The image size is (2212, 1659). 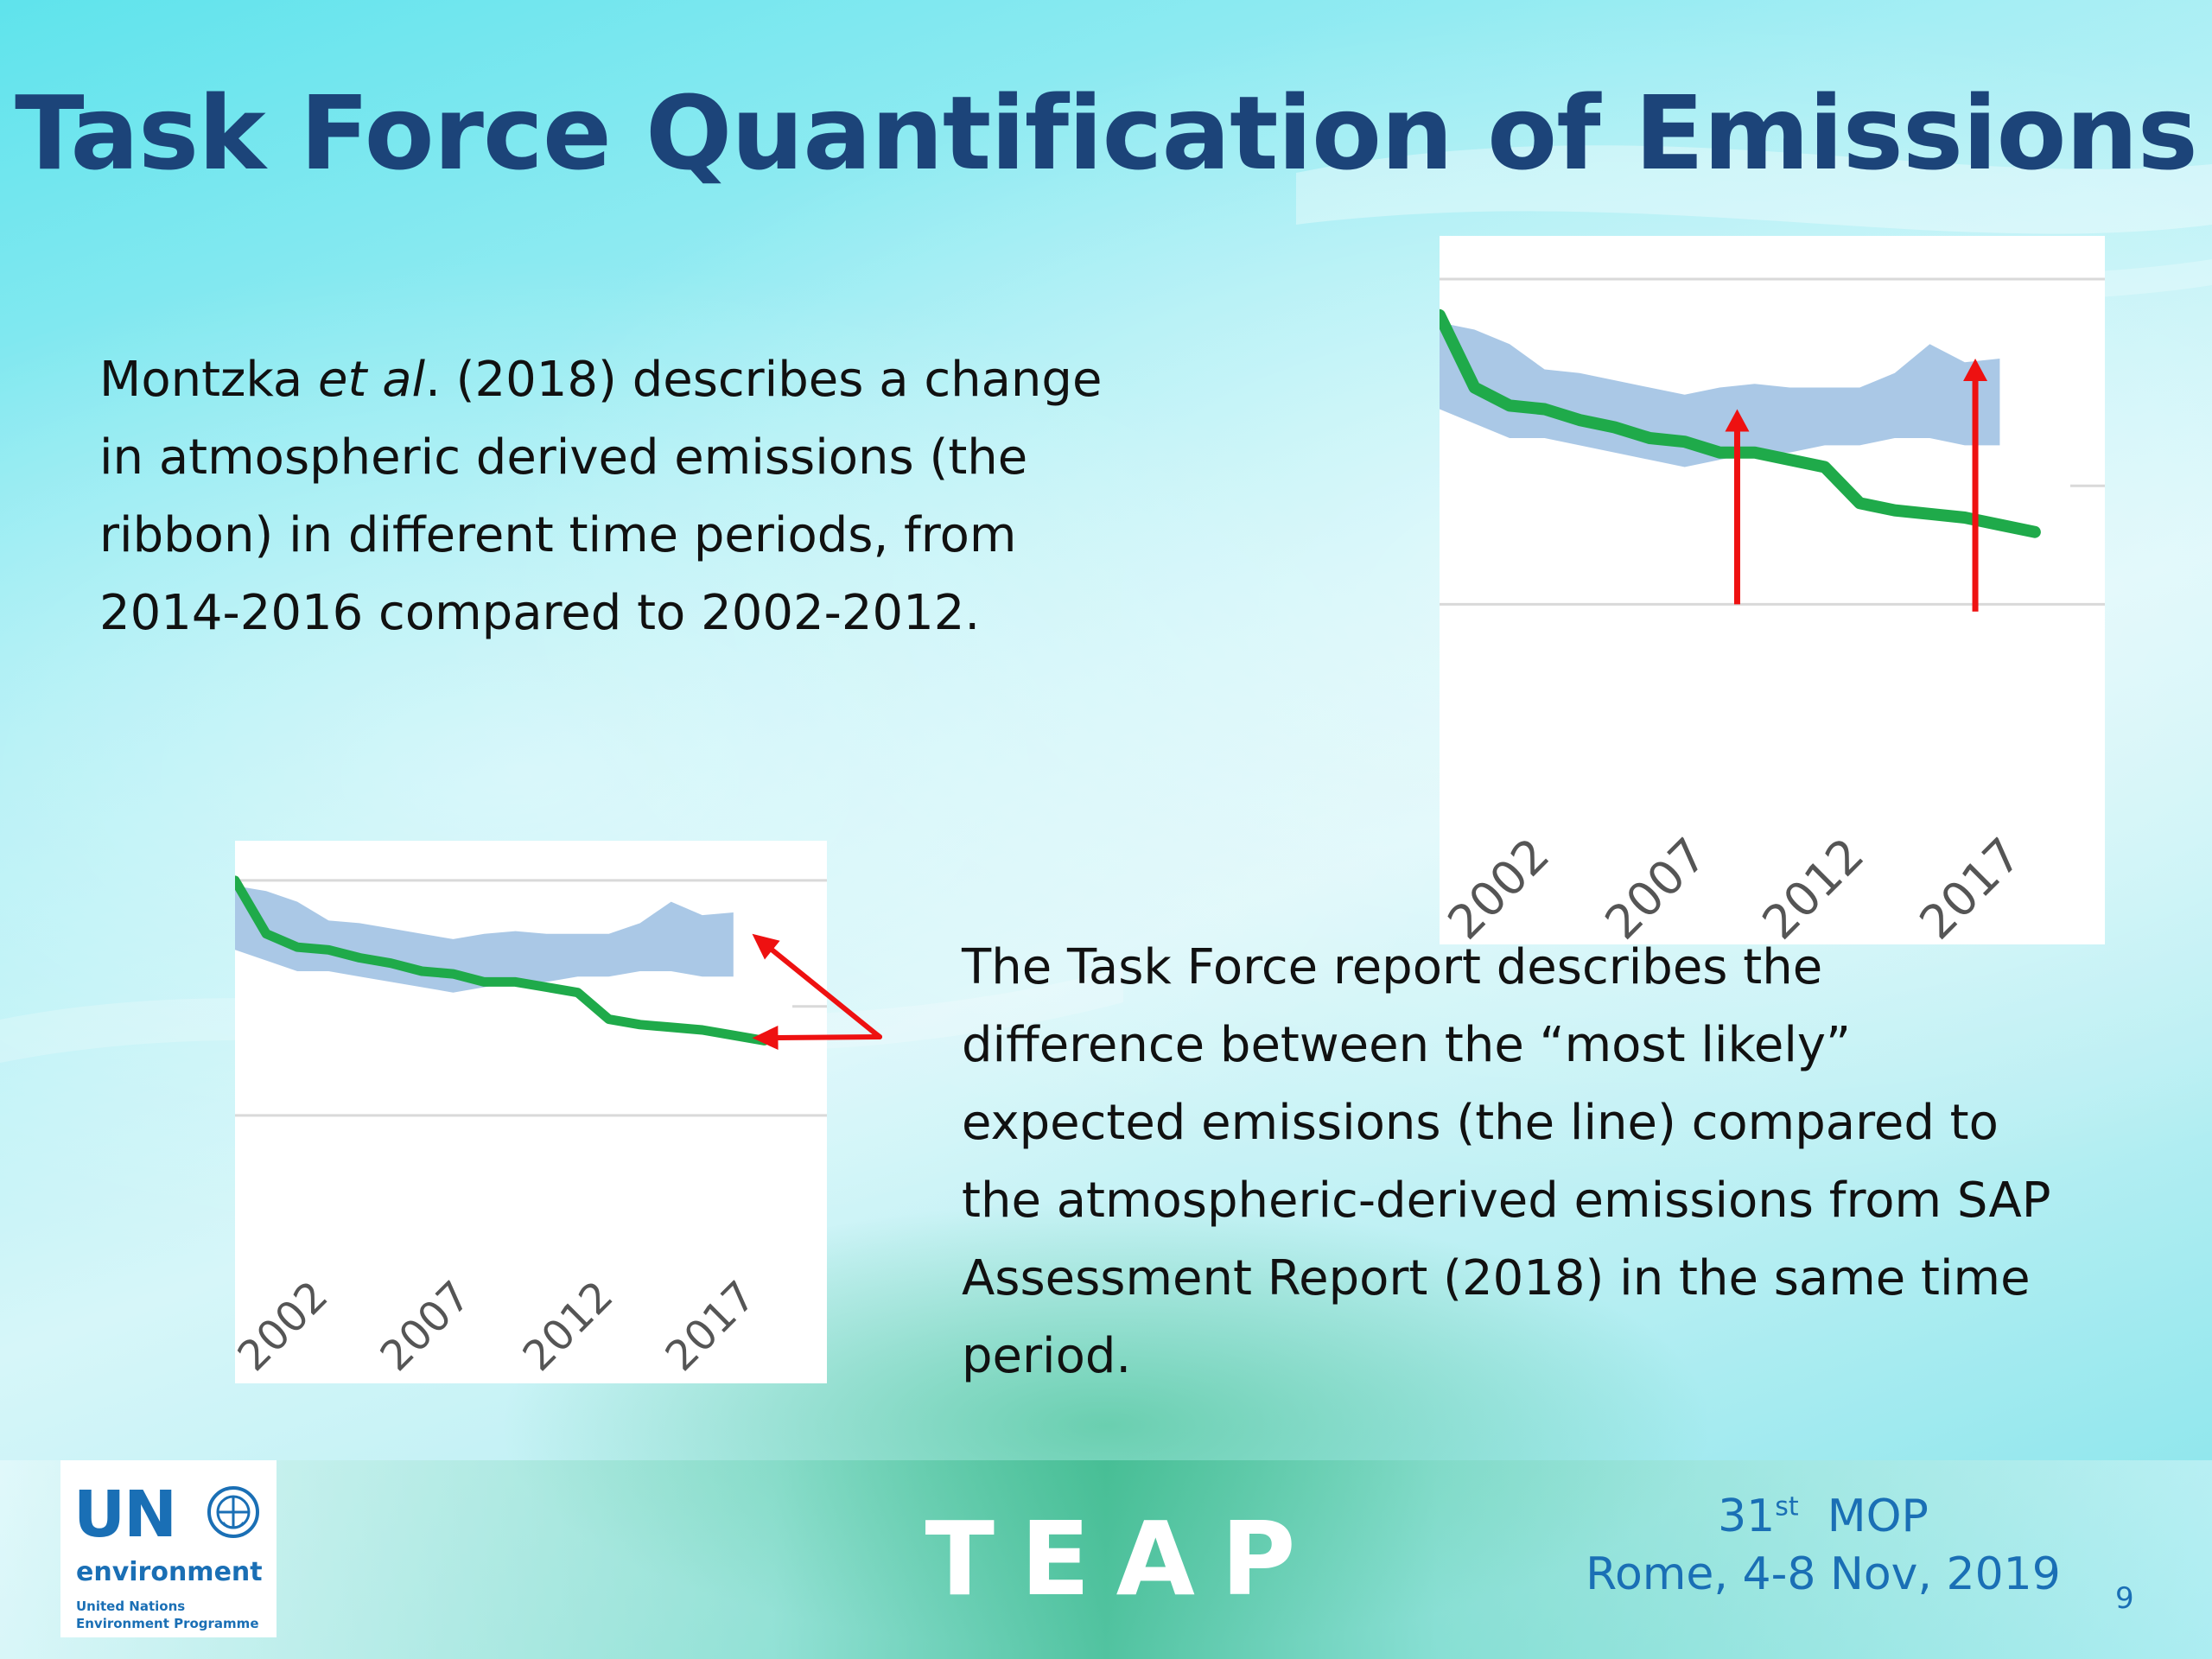 I want to click on chart-bottom-line, so click(x=500, y=960).